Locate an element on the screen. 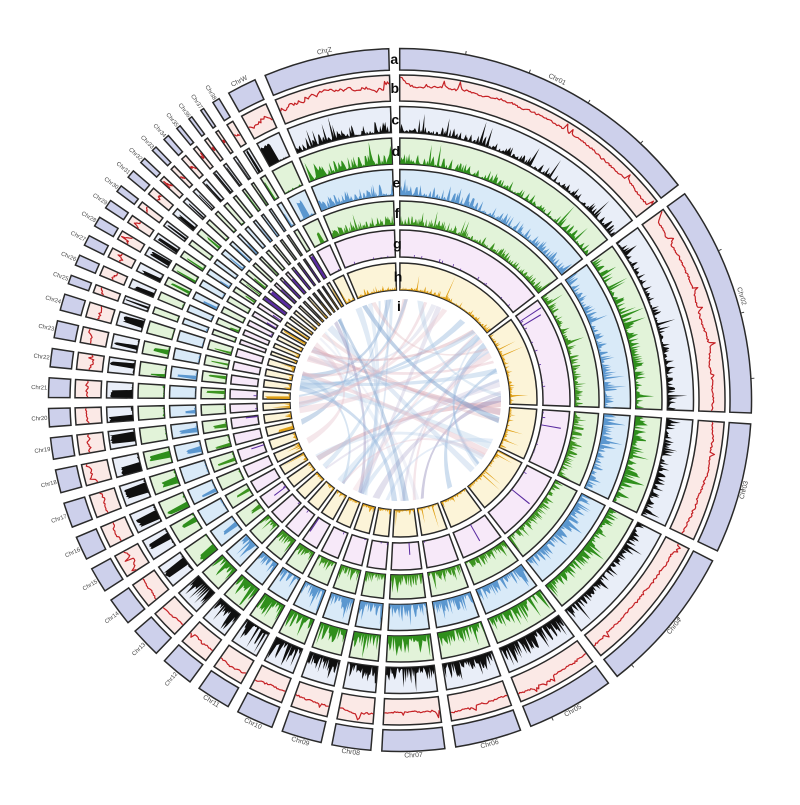 The width and height of the screenshot is (800, 805). svg-text: e is located at coordinates (397, 183).